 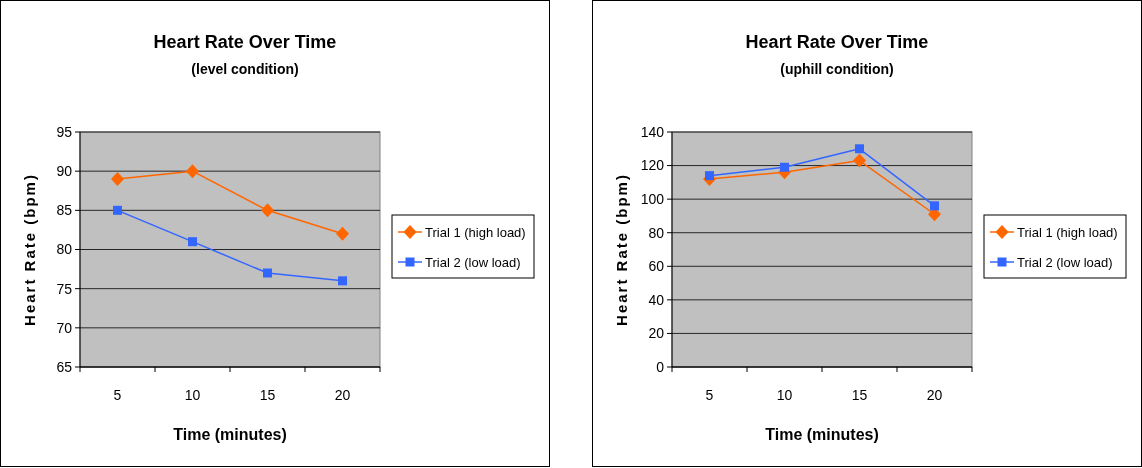 What do you see at coordinates (656, 299) in the screenshot?
I see `y-tick-label: 40` at bounding box center [656, 299].